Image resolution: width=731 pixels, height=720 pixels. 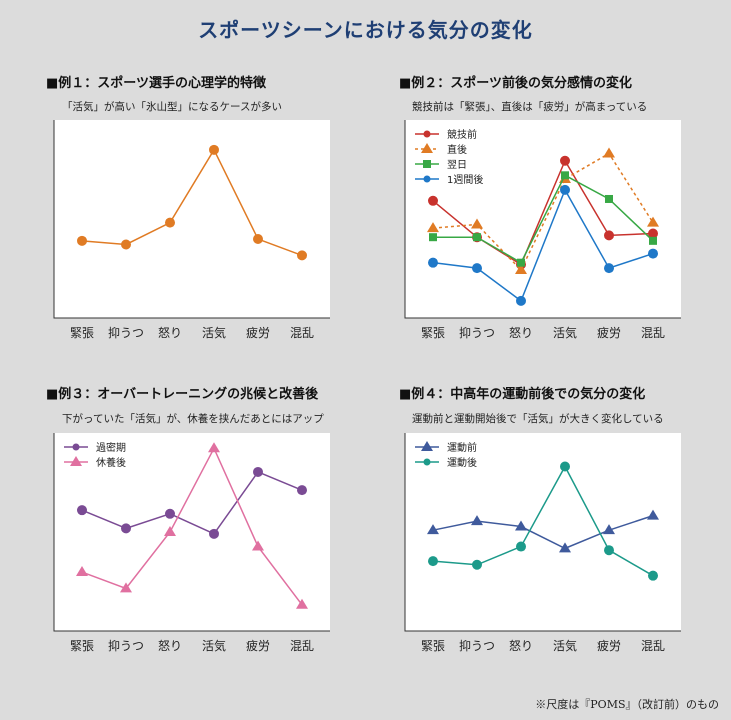 I want to click on series-直後, so click(x=543, y=210).